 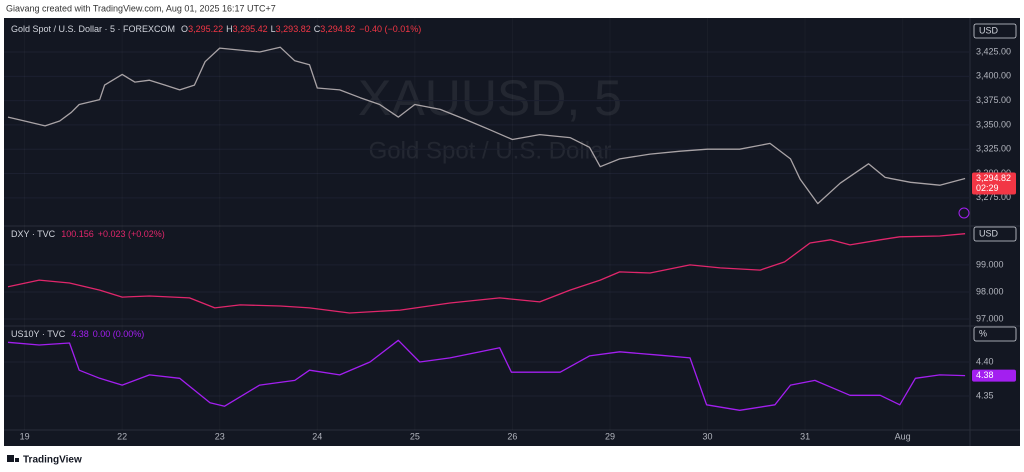 I want to click on y-tick-label: 3,350.00, so click(x=993, y=124).